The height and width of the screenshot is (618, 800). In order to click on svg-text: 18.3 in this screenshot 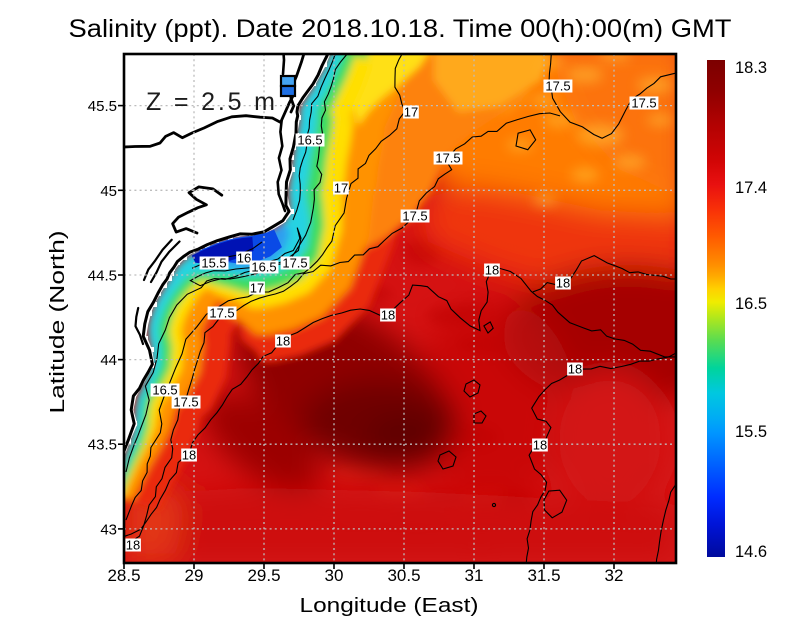, I will do `click(751, 68)`.